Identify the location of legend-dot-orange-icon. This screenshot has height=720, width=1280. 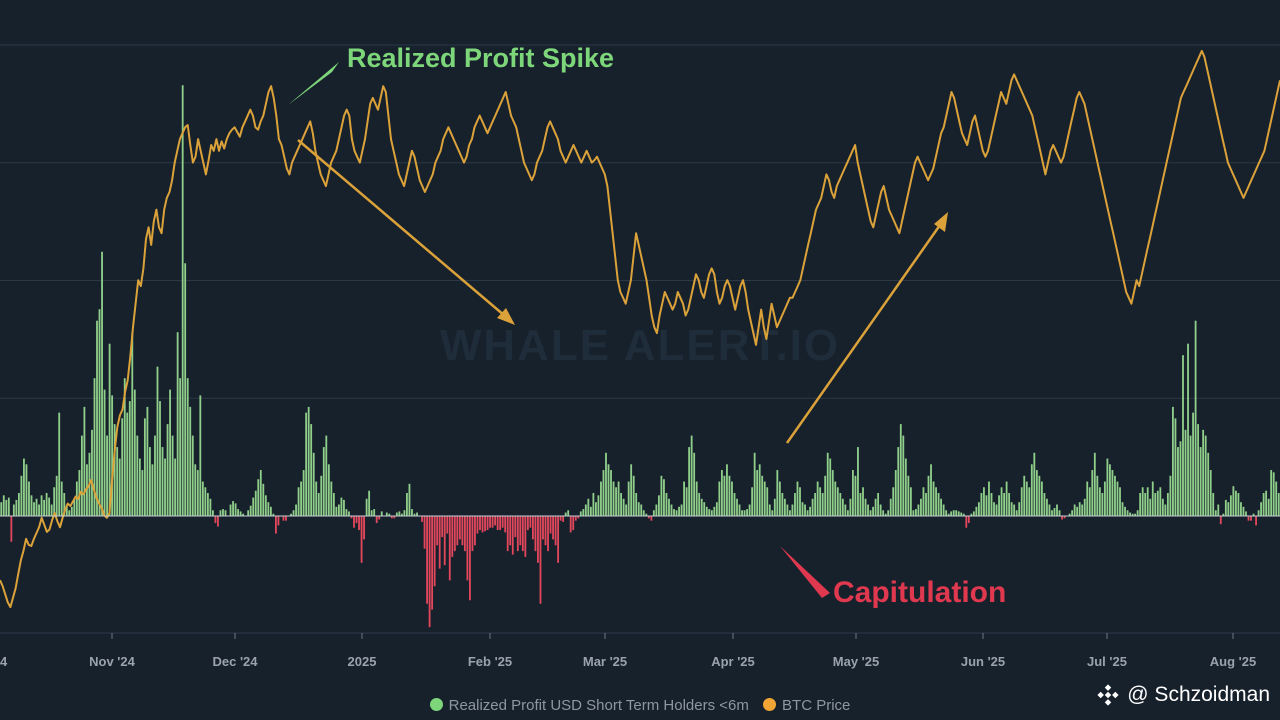
(770, 704).